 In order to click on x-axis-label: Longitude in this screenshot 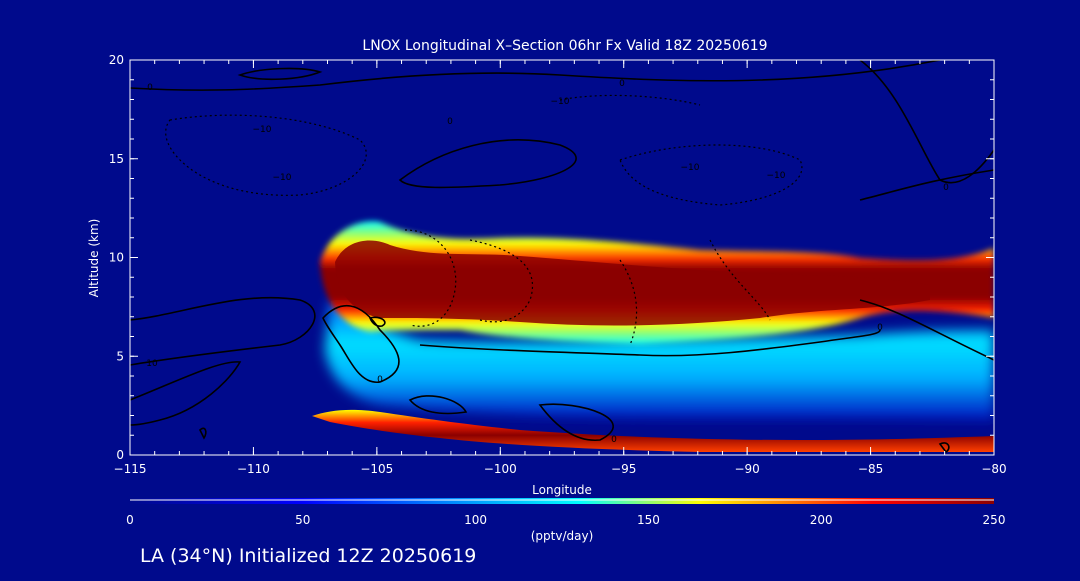, I will do `click(562, 490)`.